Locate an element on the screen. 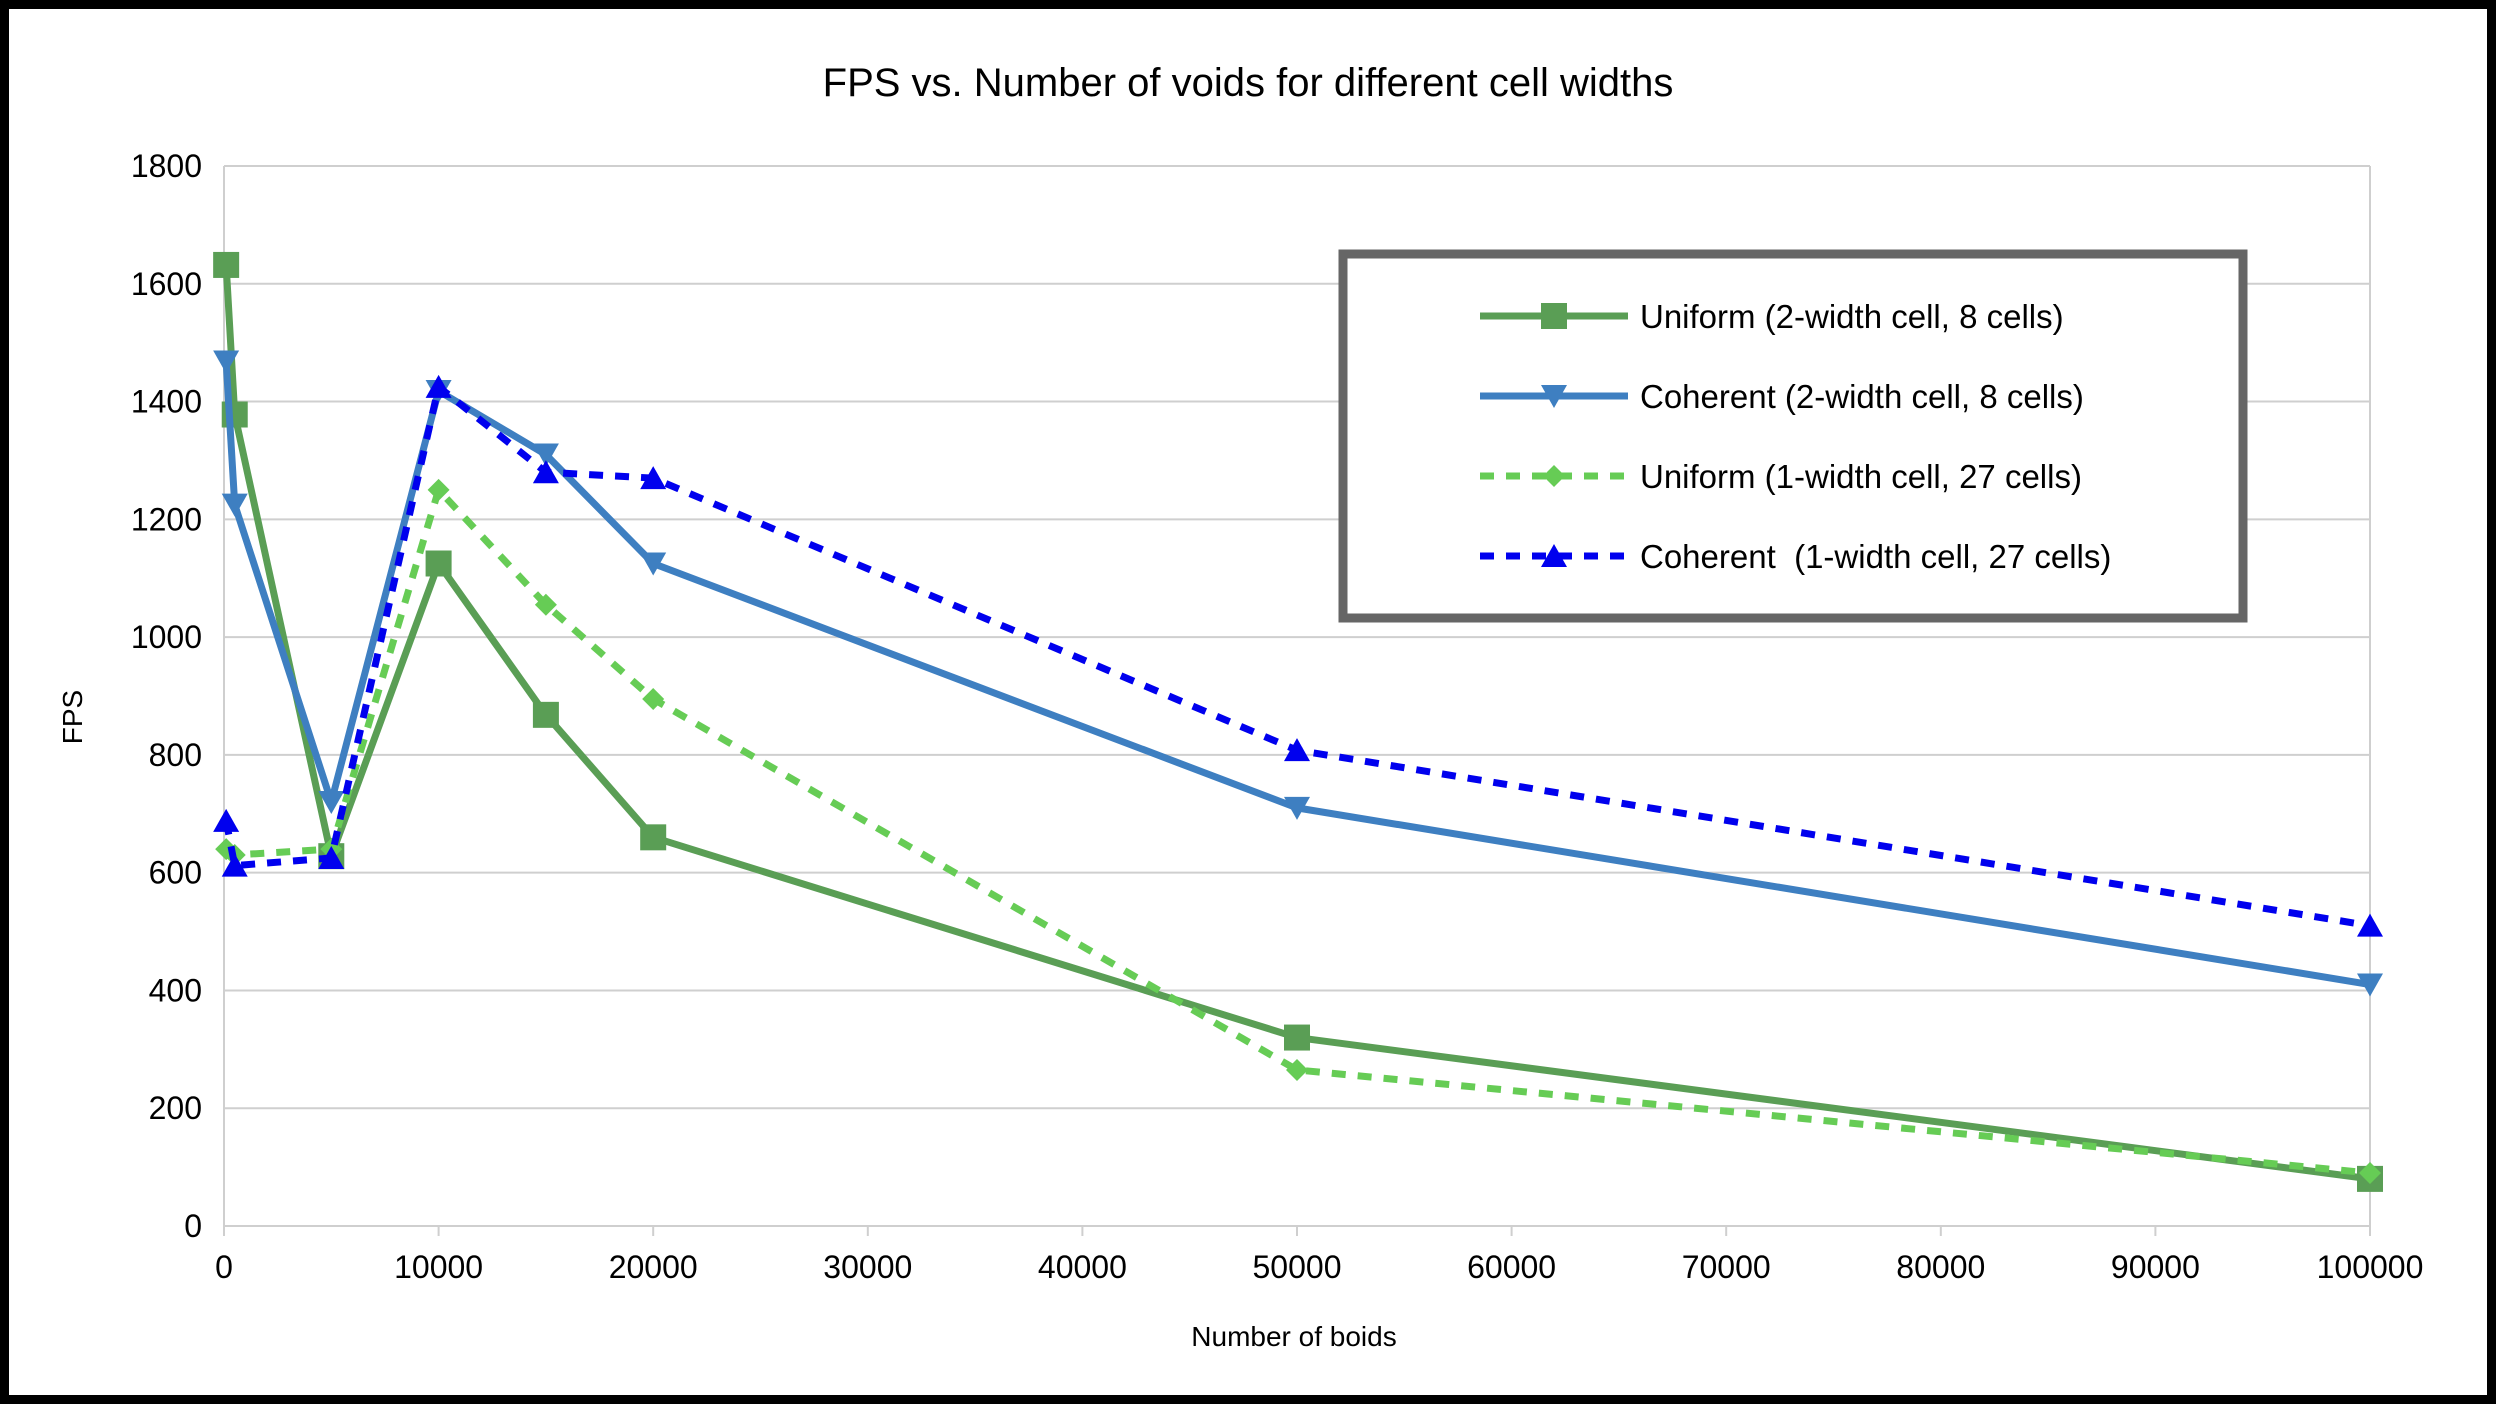 This screenshot has width=2496, height=1404. y-axis-label: FPS is located at coordinates (72, 717).